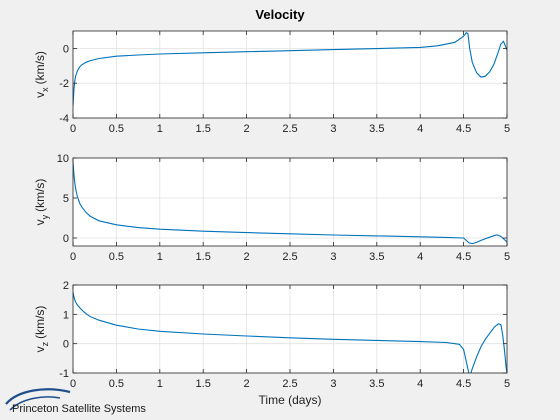  Describe the element at coordinates (45, 89) in the screenshot. I see `y-axis-label-sub: x` at that location.